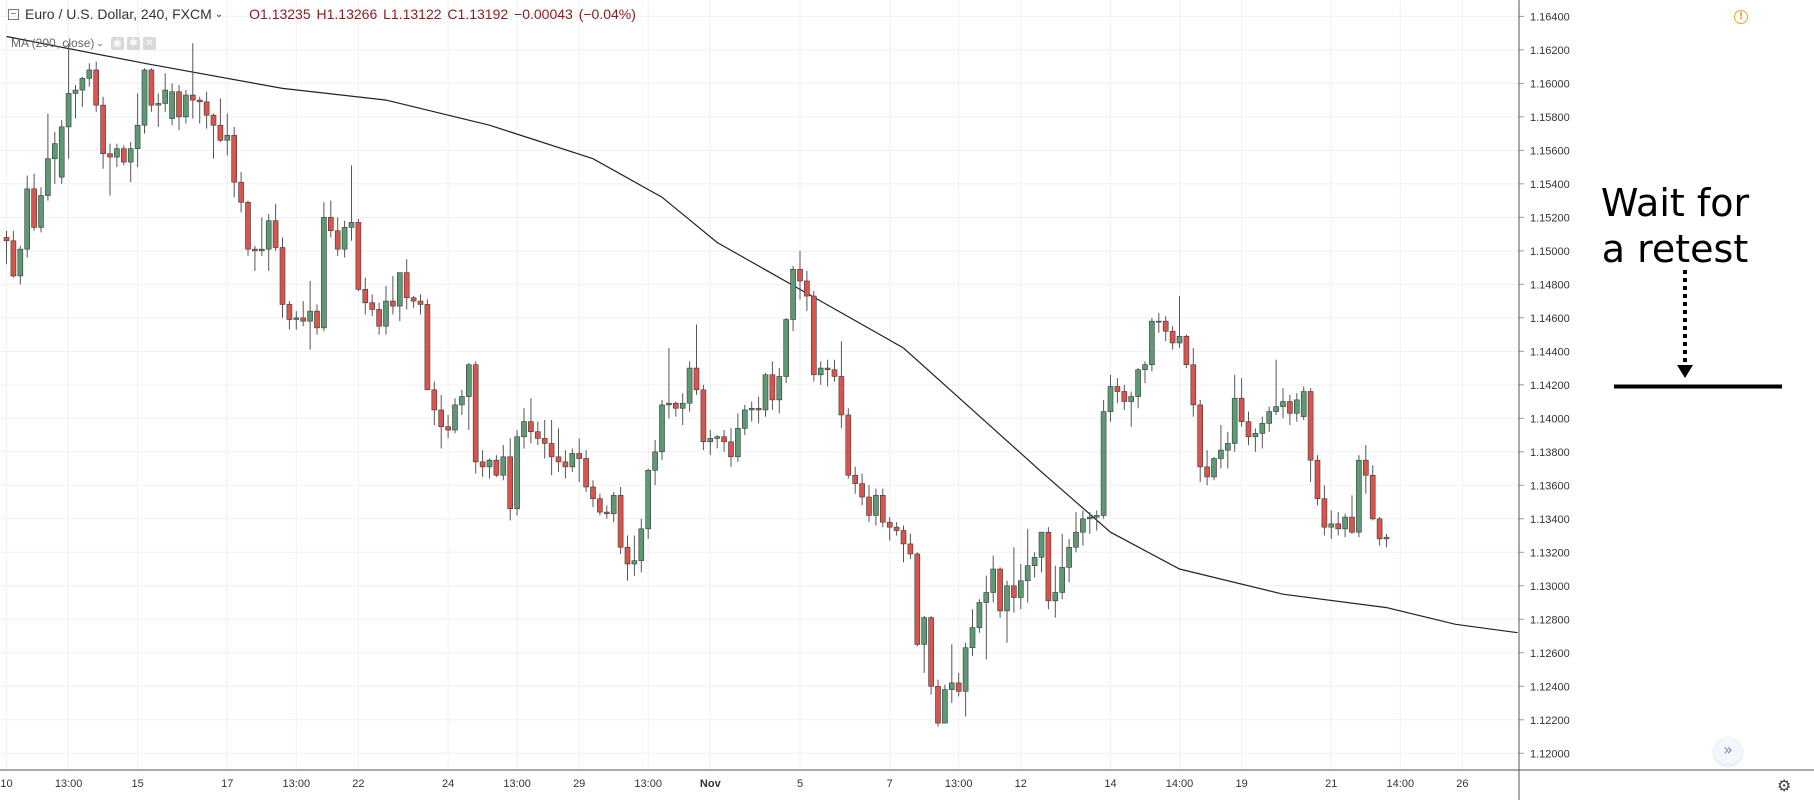 The image size is (1814, 800). Describe the element at coordinates (1401, 784) in the screenshot. I see `x-tick-label: 14:00` at that location.